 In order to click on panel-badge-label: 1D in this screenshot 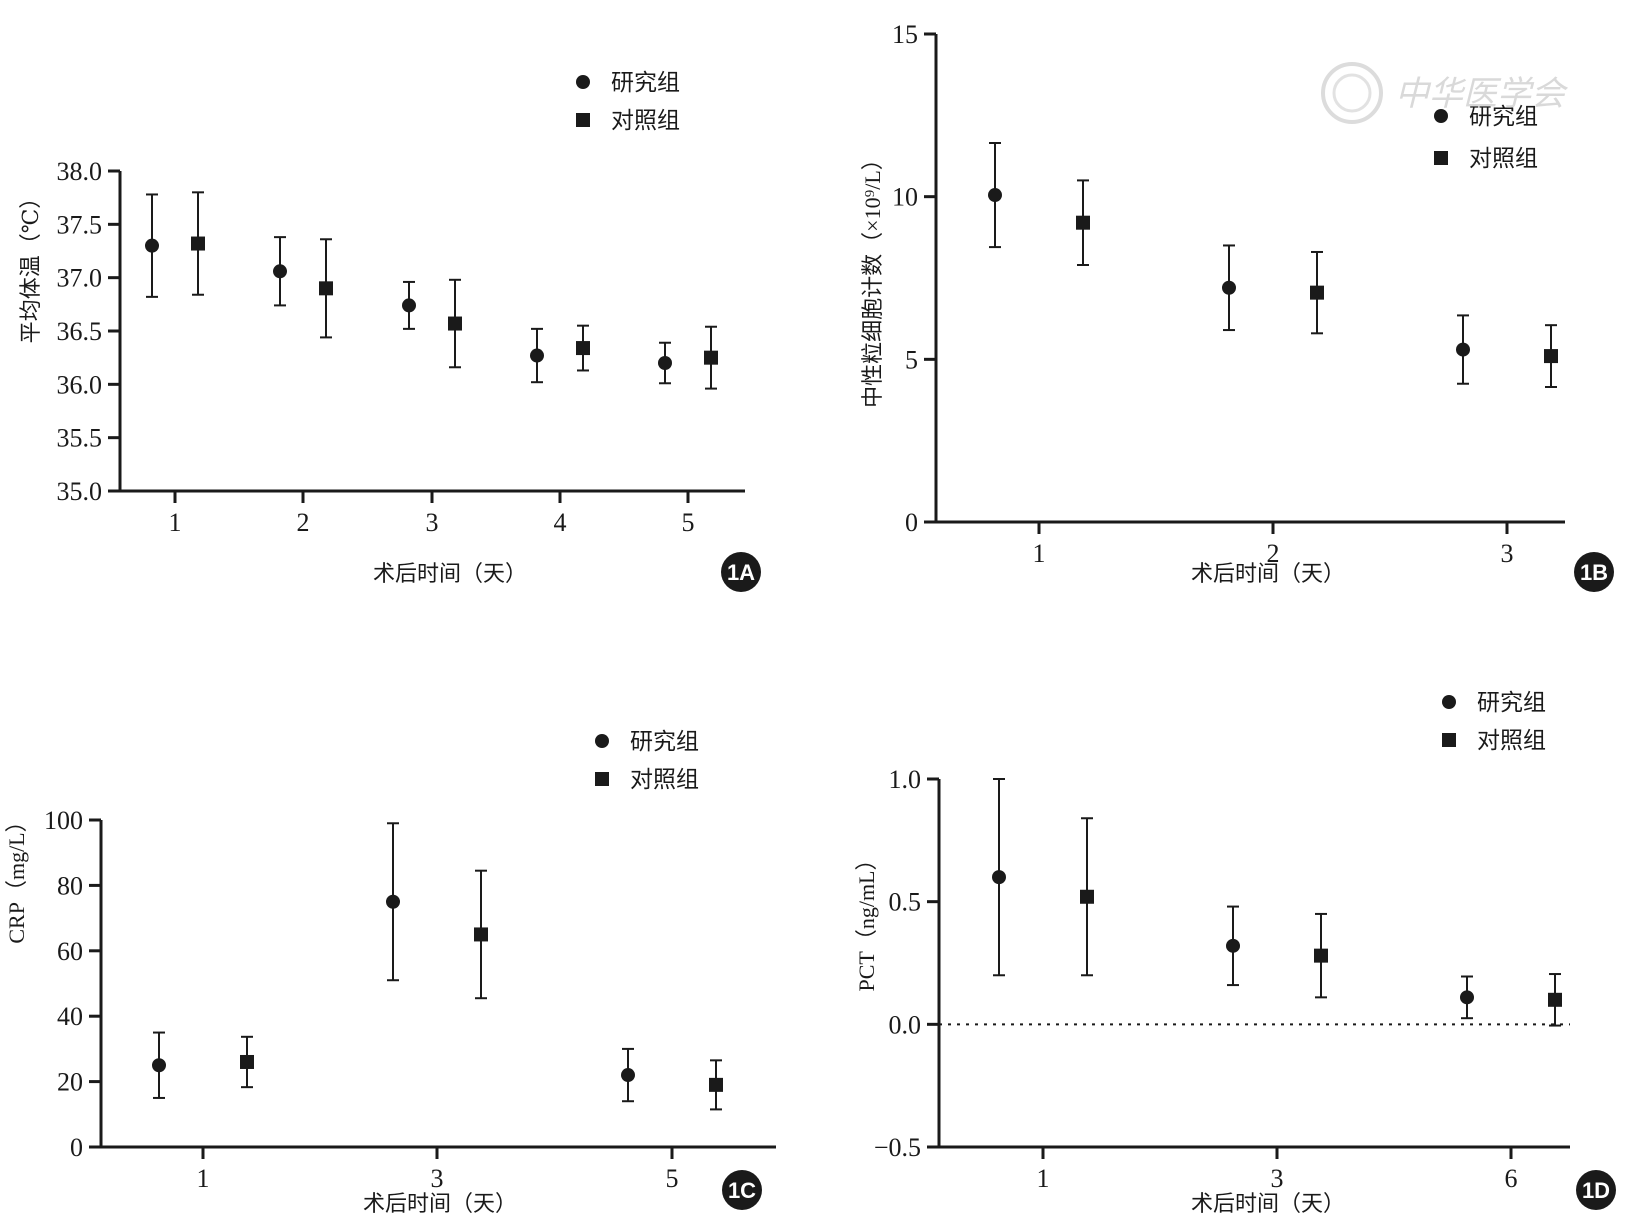, I will do `click(1596, 1190)`.